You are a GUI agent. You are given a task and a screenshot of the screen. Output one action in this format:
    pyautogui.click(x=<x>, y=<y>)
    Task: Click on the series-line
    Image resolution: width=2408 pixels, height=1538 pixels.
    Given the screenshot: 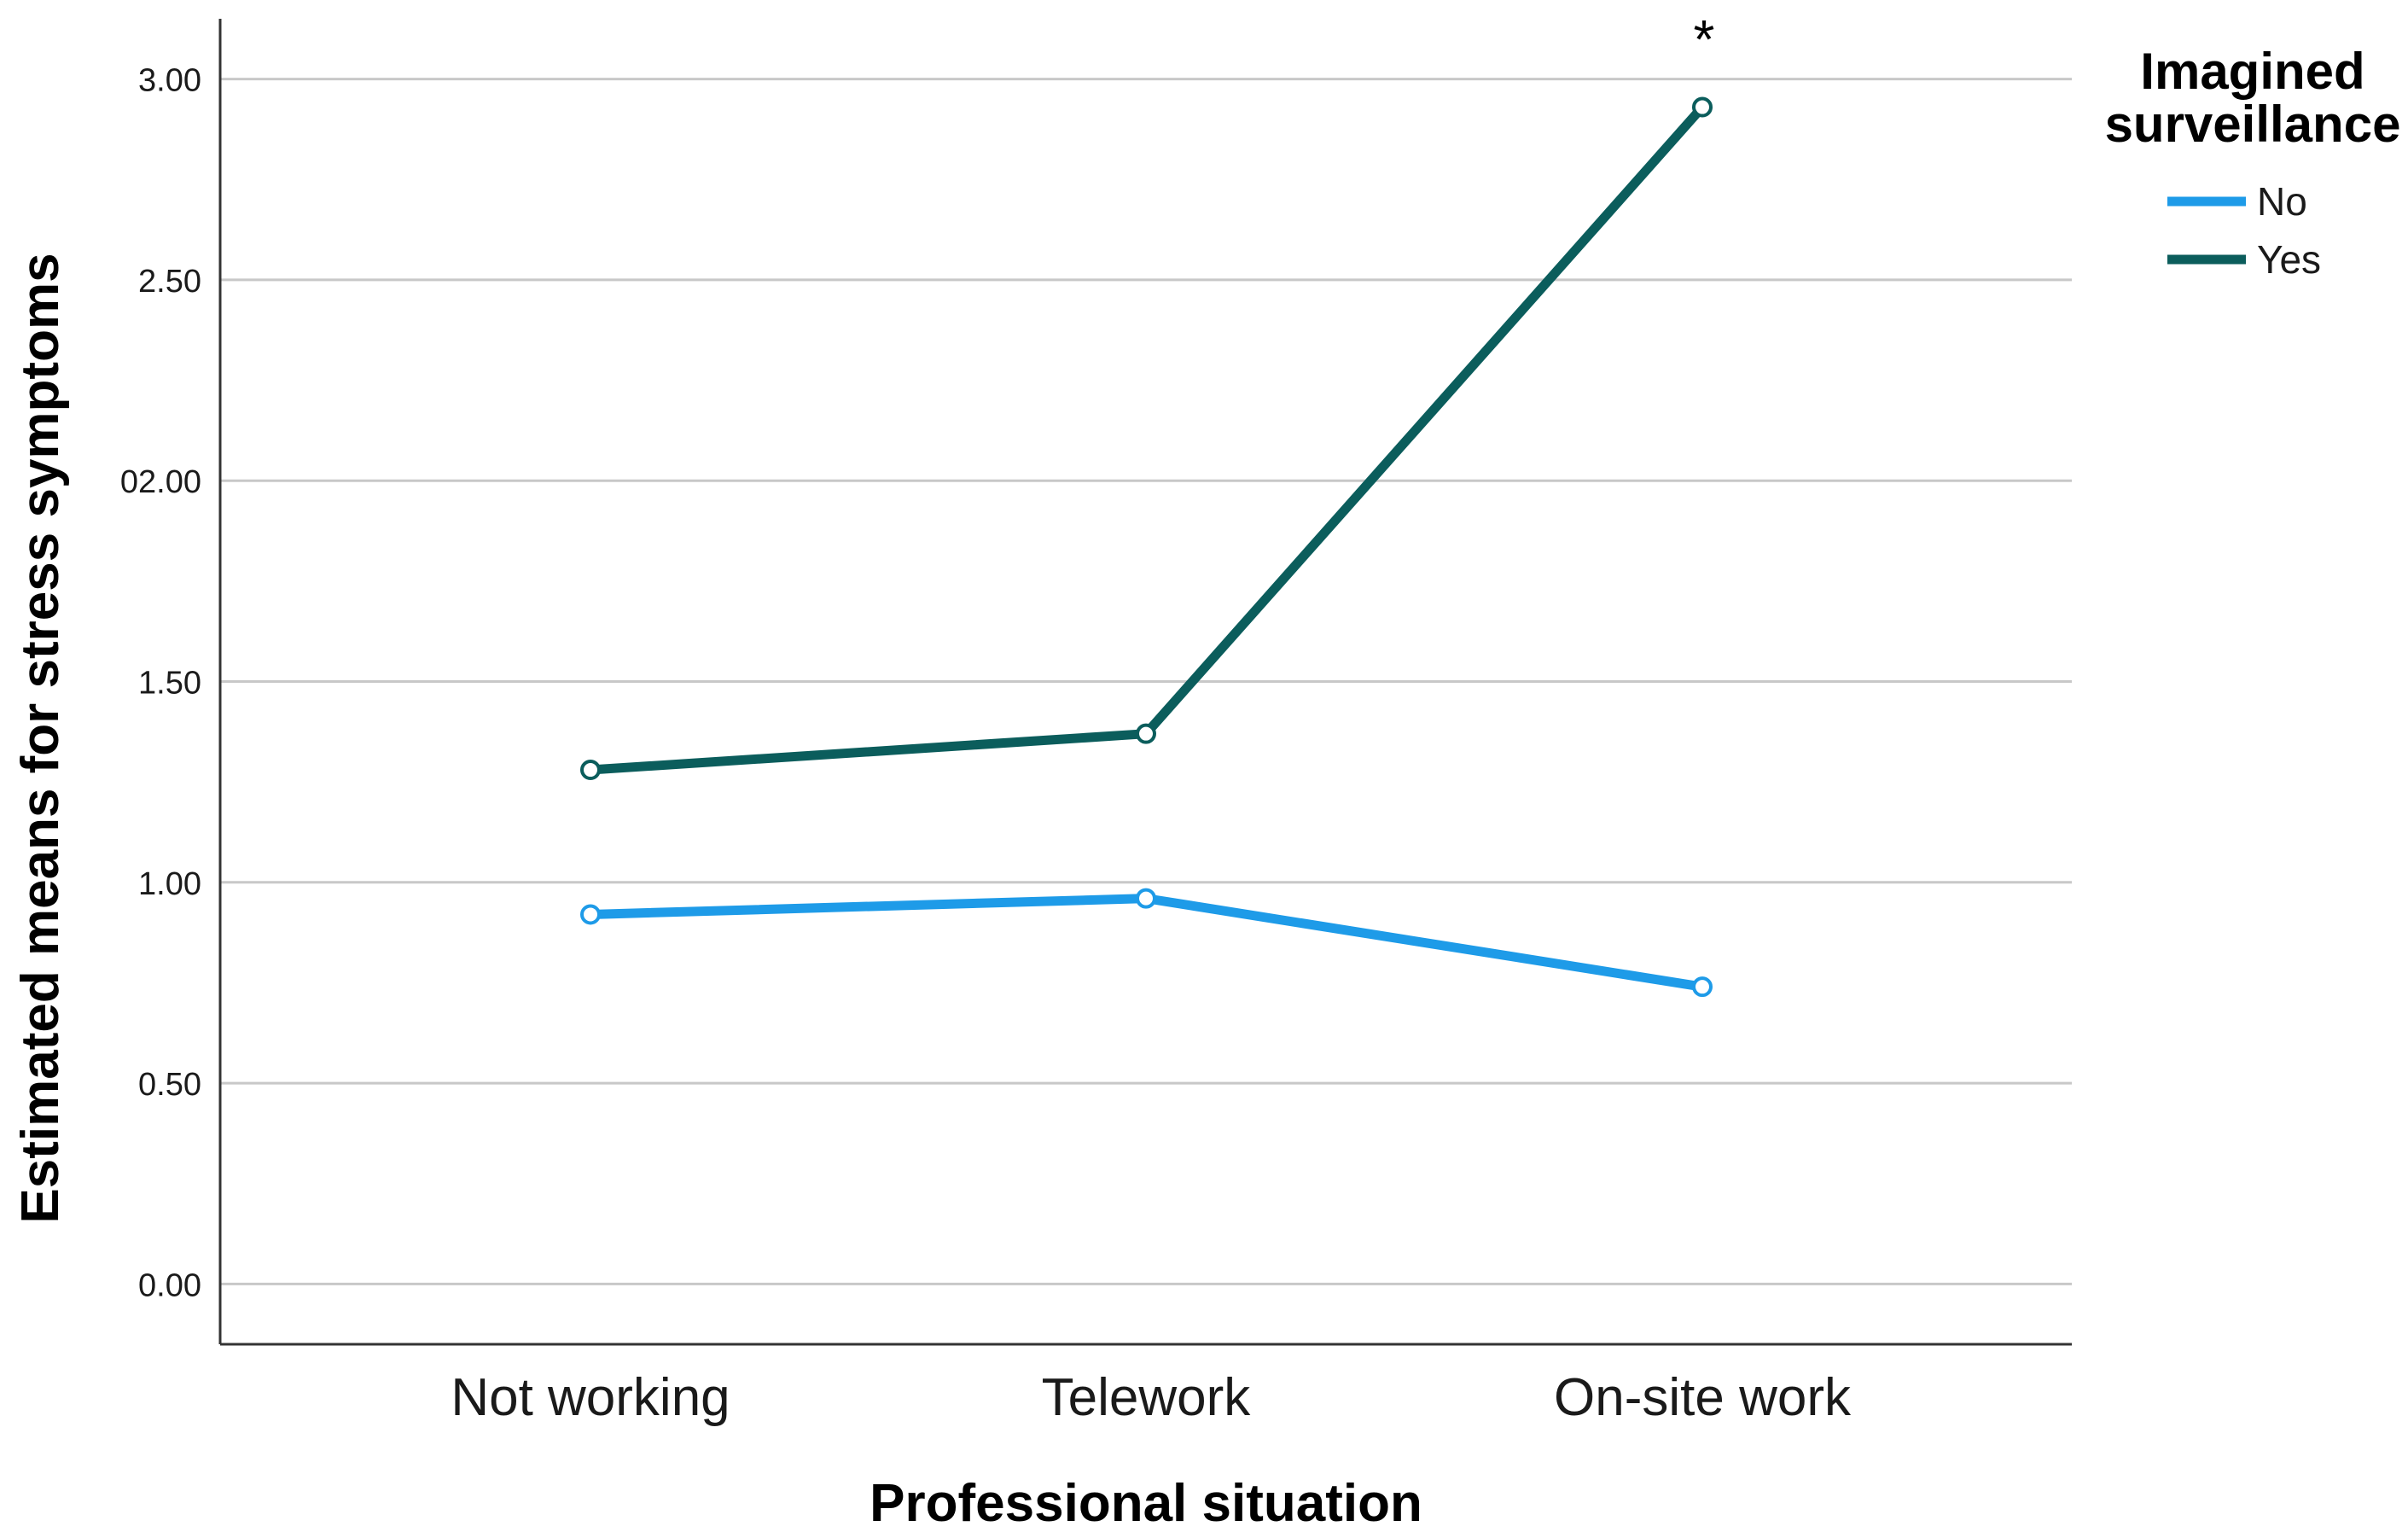 What is the action you would take?
    pyautogui.click(x=1146, y=943)
    